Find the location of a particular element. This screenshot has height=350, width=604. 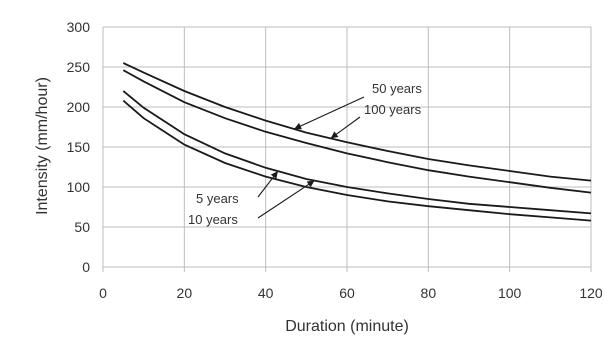

y-tick-label: 250 is located at coordinates (79, 67).